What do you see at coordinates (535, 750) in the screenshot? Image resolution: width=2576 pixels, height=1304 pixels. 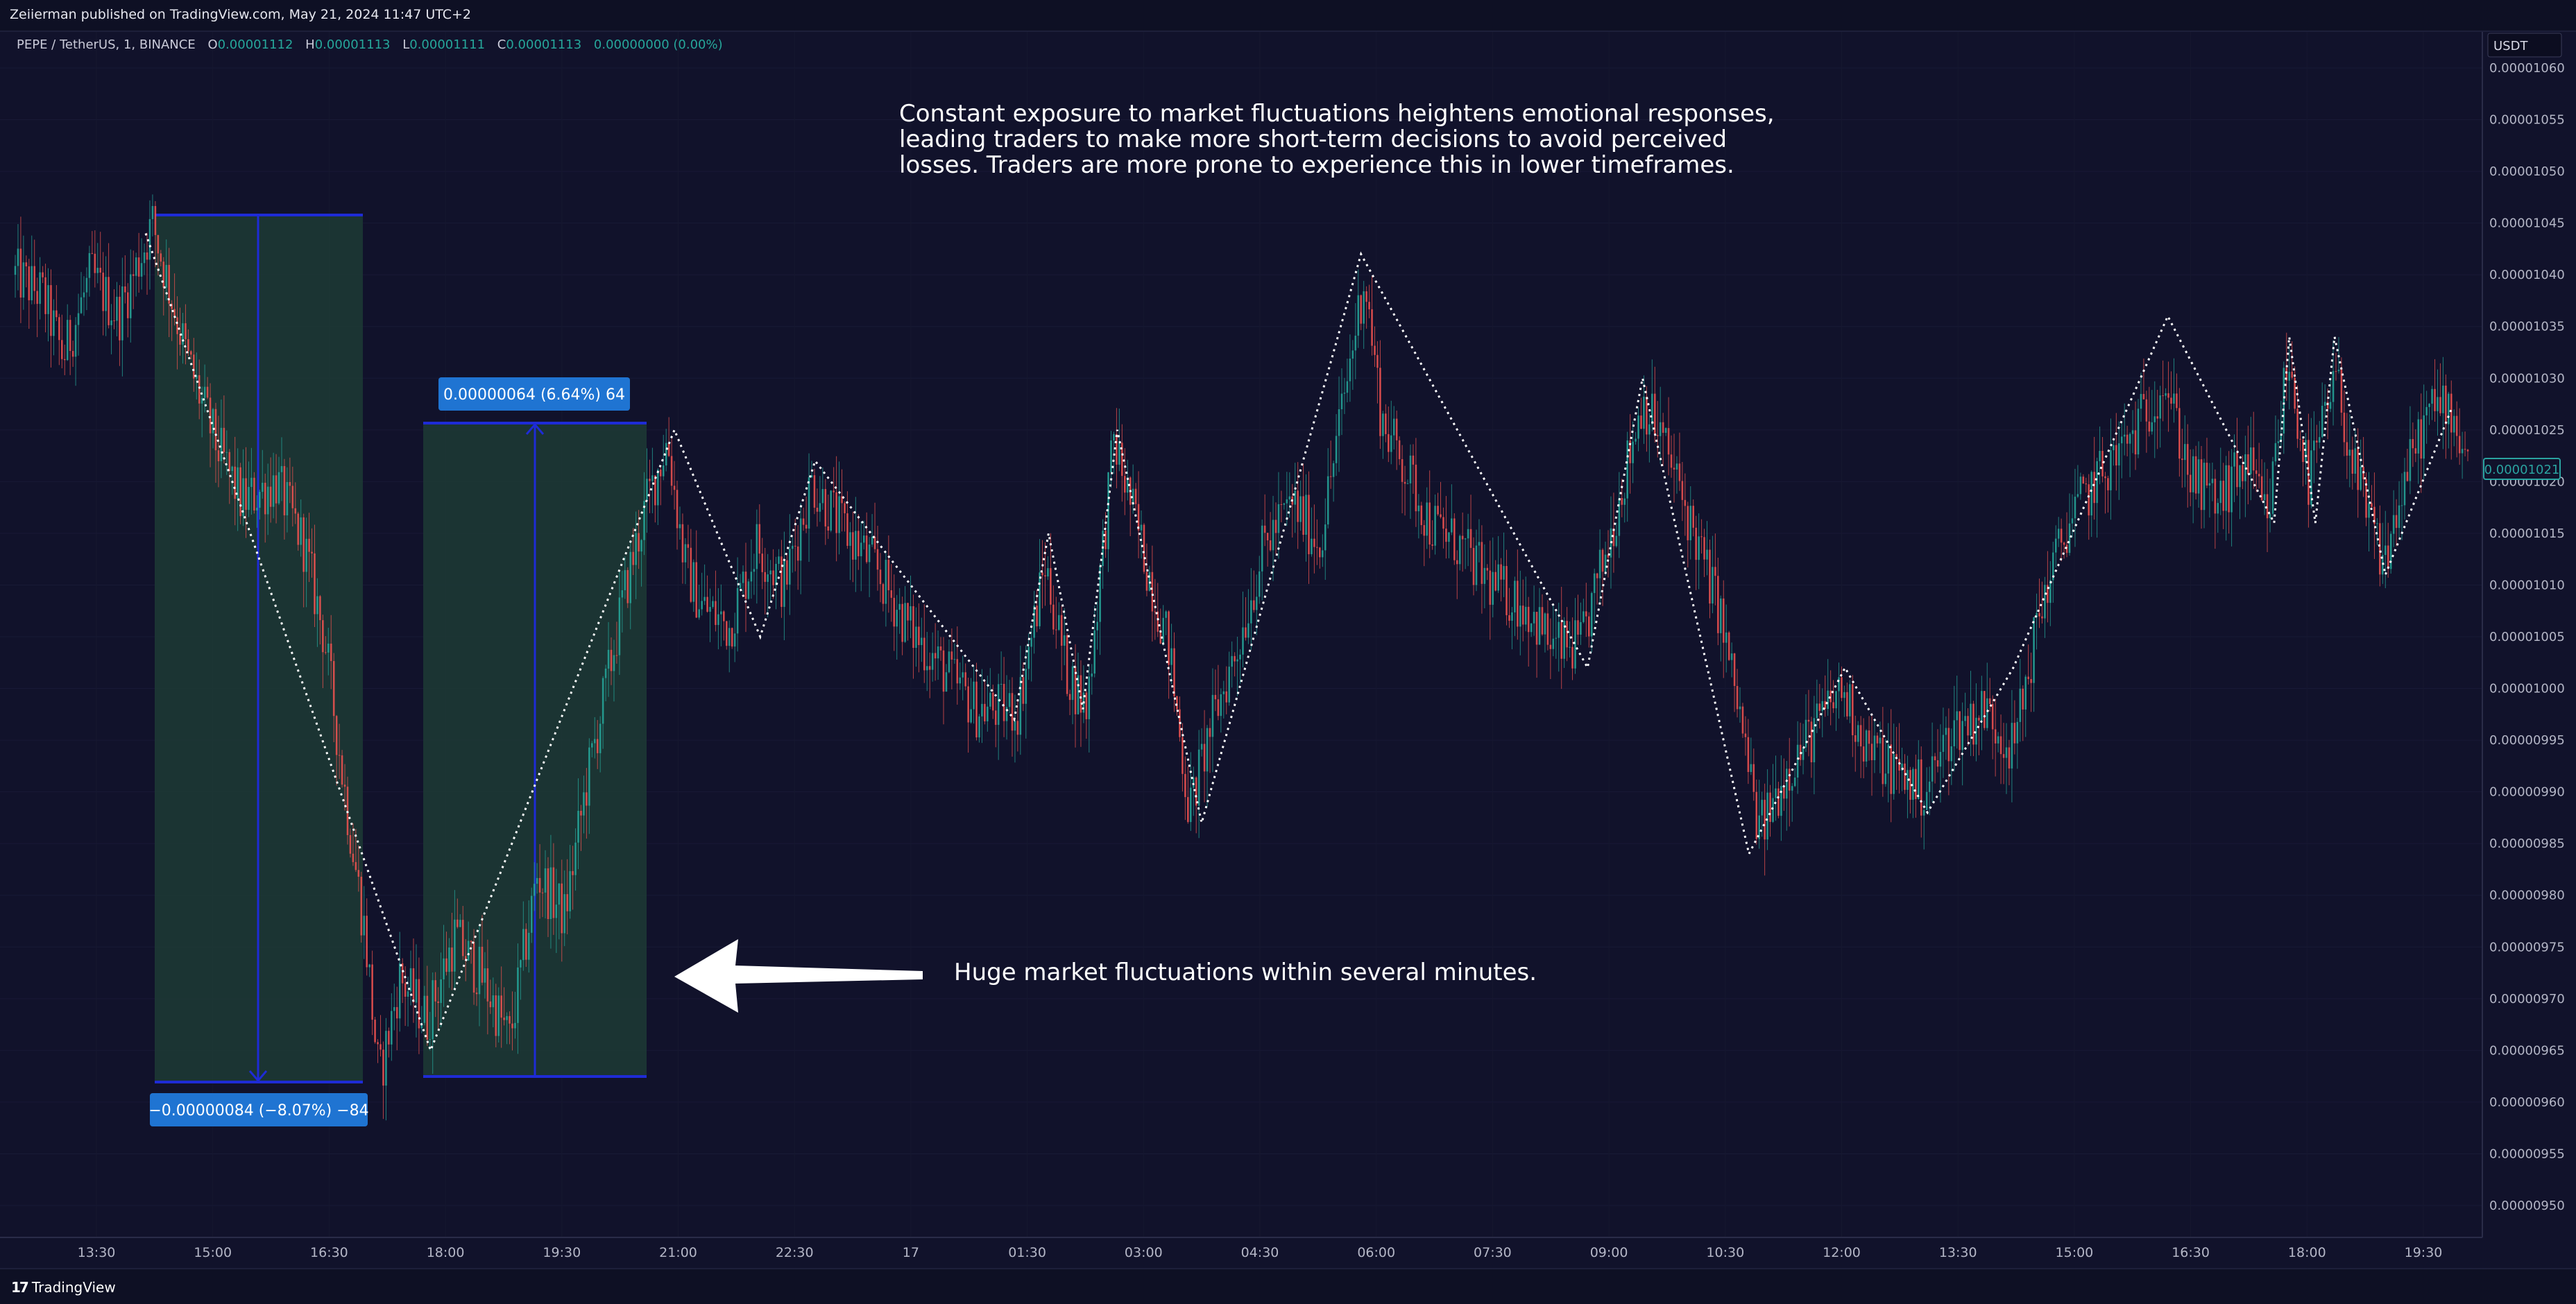 I see `range-rise-box` at bounding box center [535, 750].